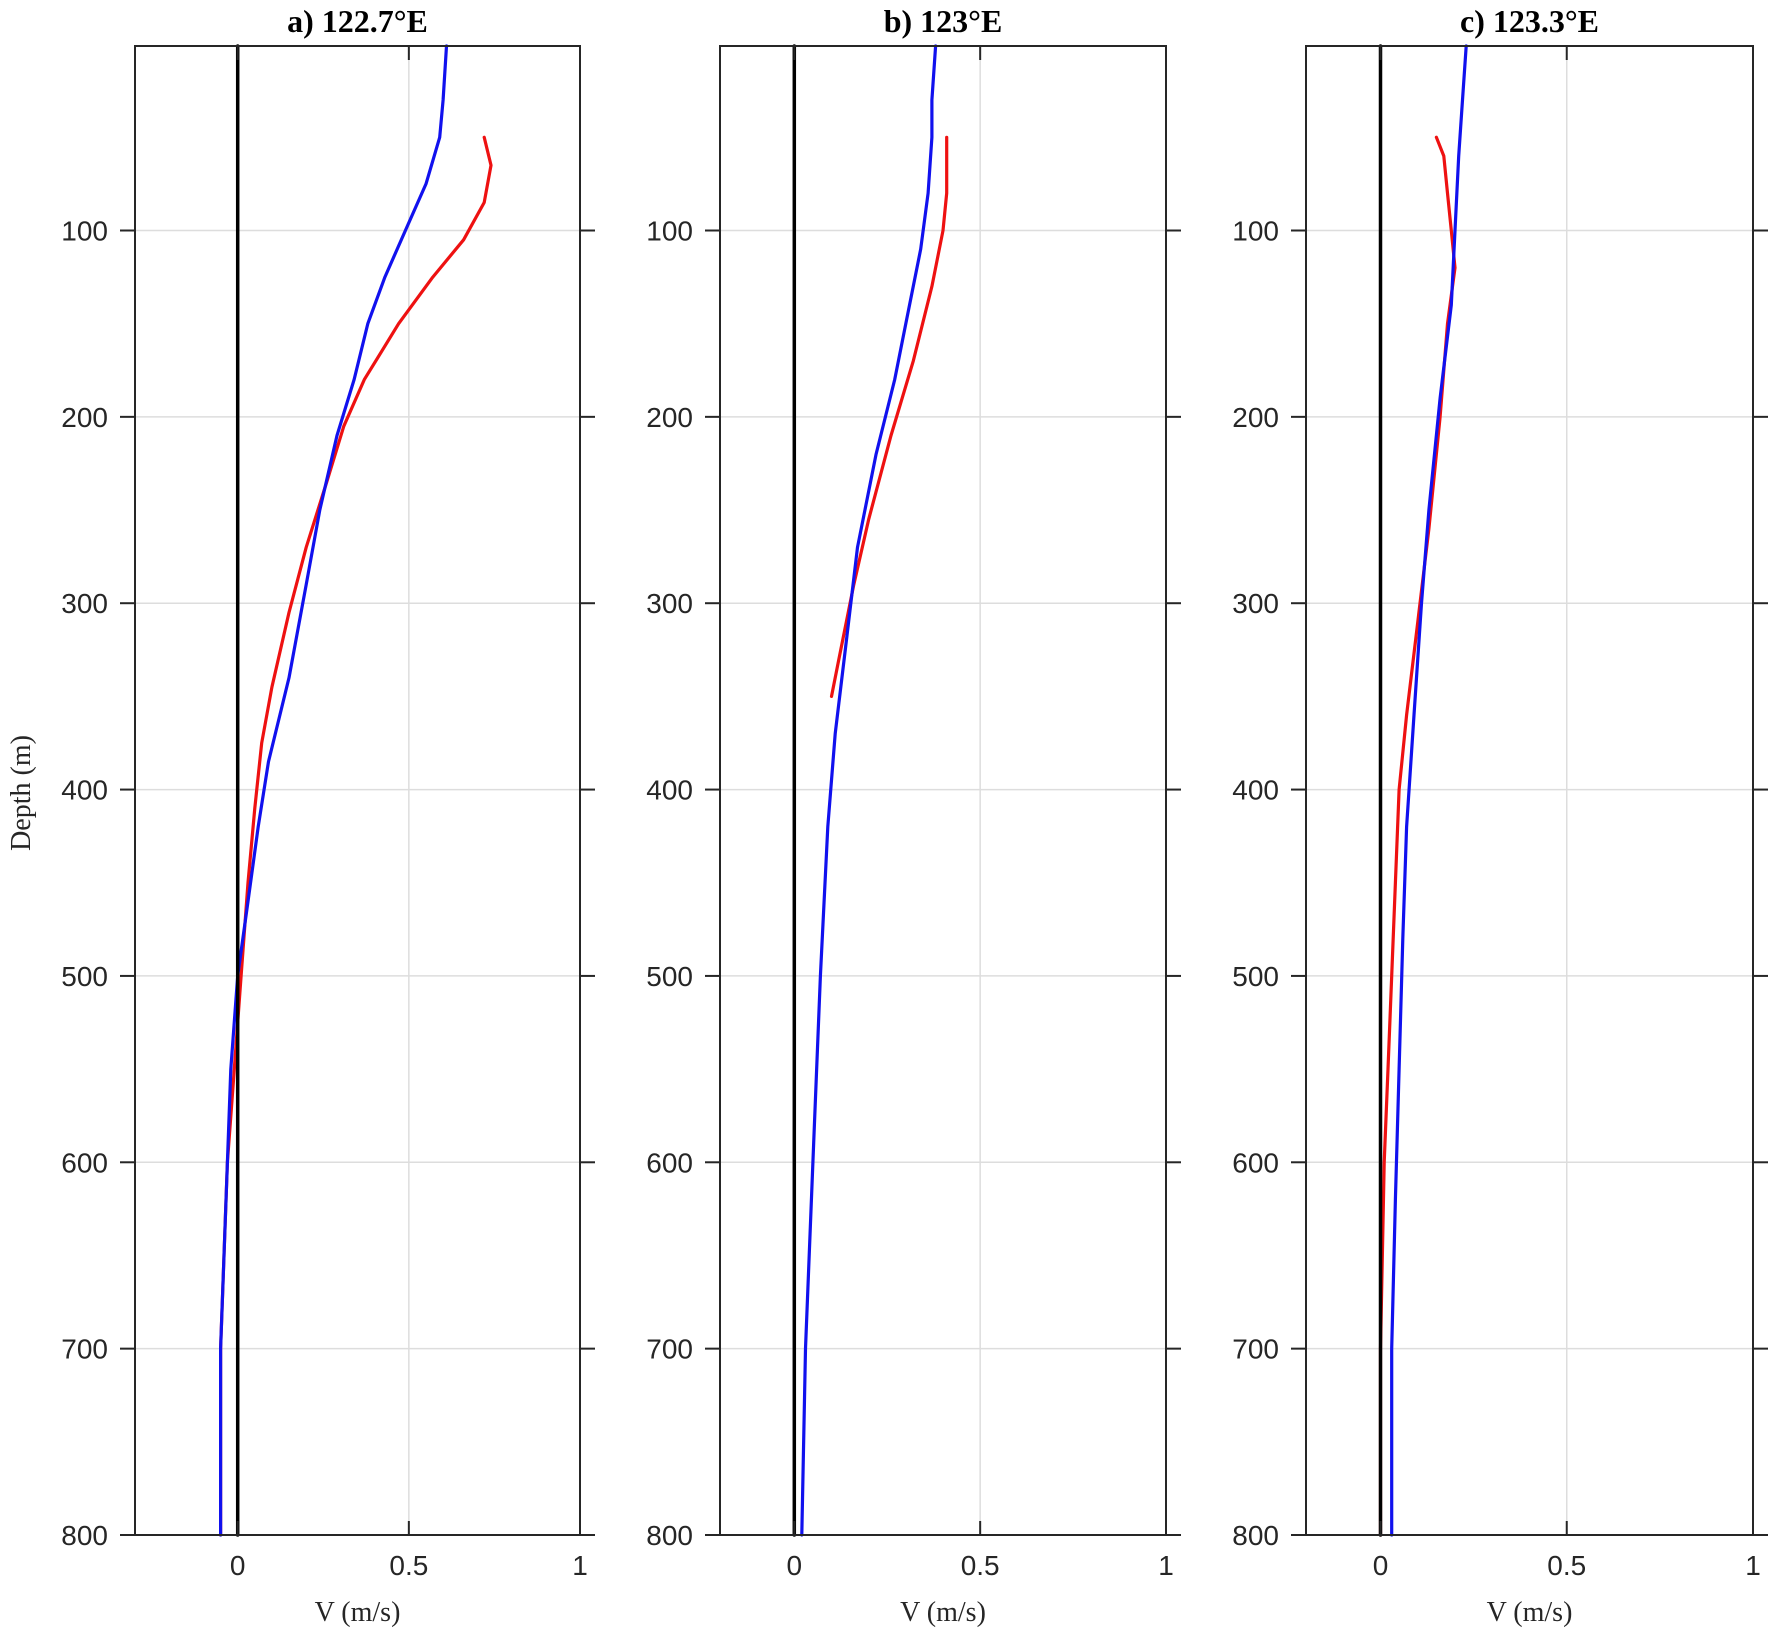 The width and height of the screenshot is (1772, 1648). I want to click on panel-2-x-tick-label: 1, so click(1166, 1565).